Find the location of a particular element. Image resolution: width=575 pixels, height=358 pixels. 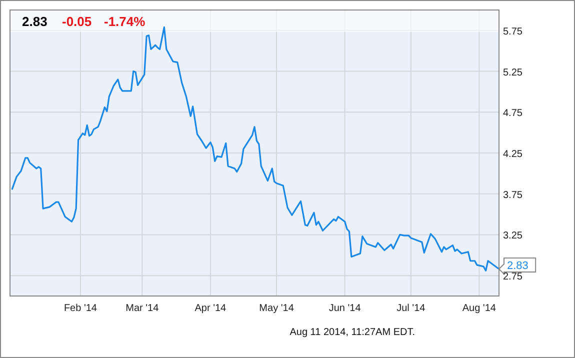

chart-title: 2.83 is located at coordinates (35, 21).